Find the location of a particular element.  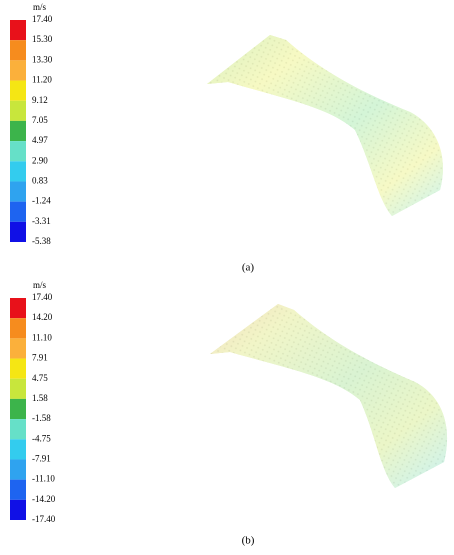

level-label: 4.97 is located at coordinates (40, 140).